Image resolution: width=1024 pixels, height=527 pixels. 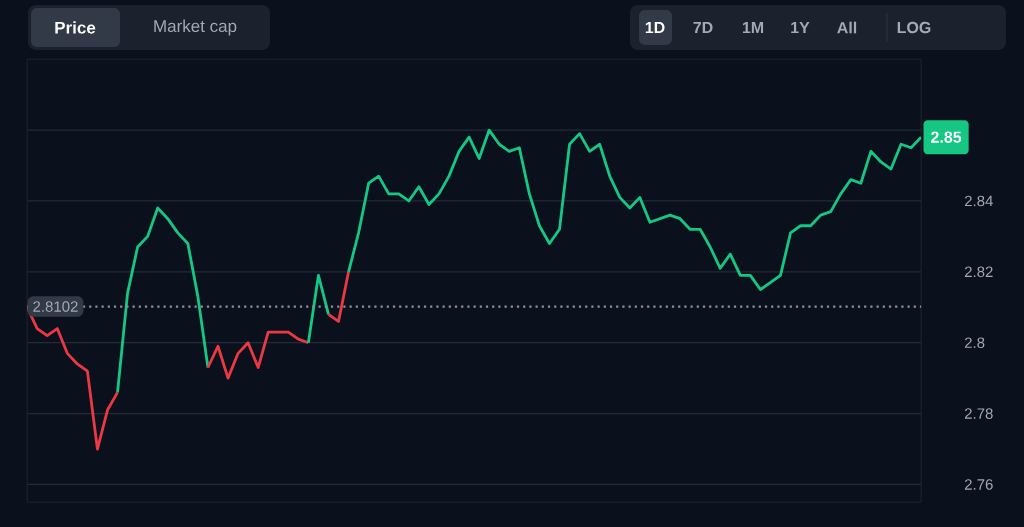 I want to click on text: Price, so click(x=75, y=27).